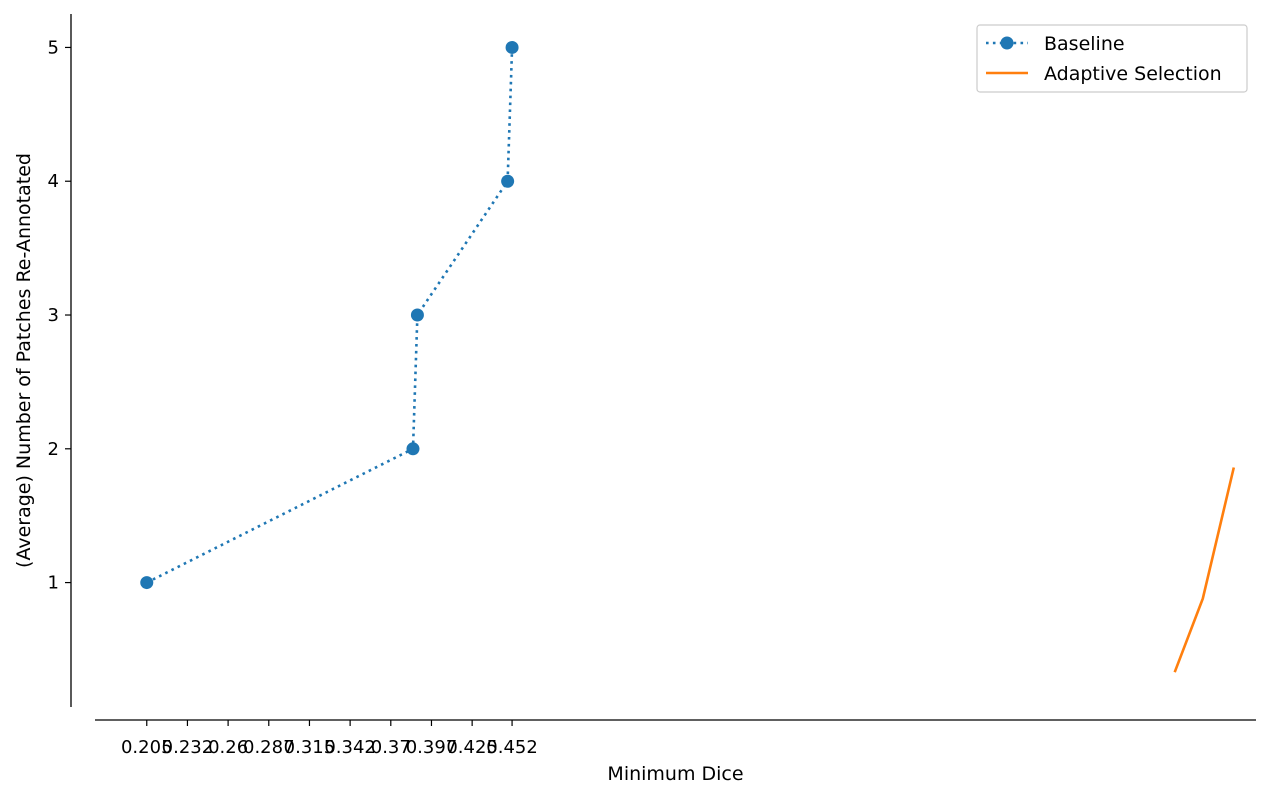  What do you see at coordinates (53, 315) in the screenshot?
I see `y-tick-label: 3` at bounding box center [53, 315].